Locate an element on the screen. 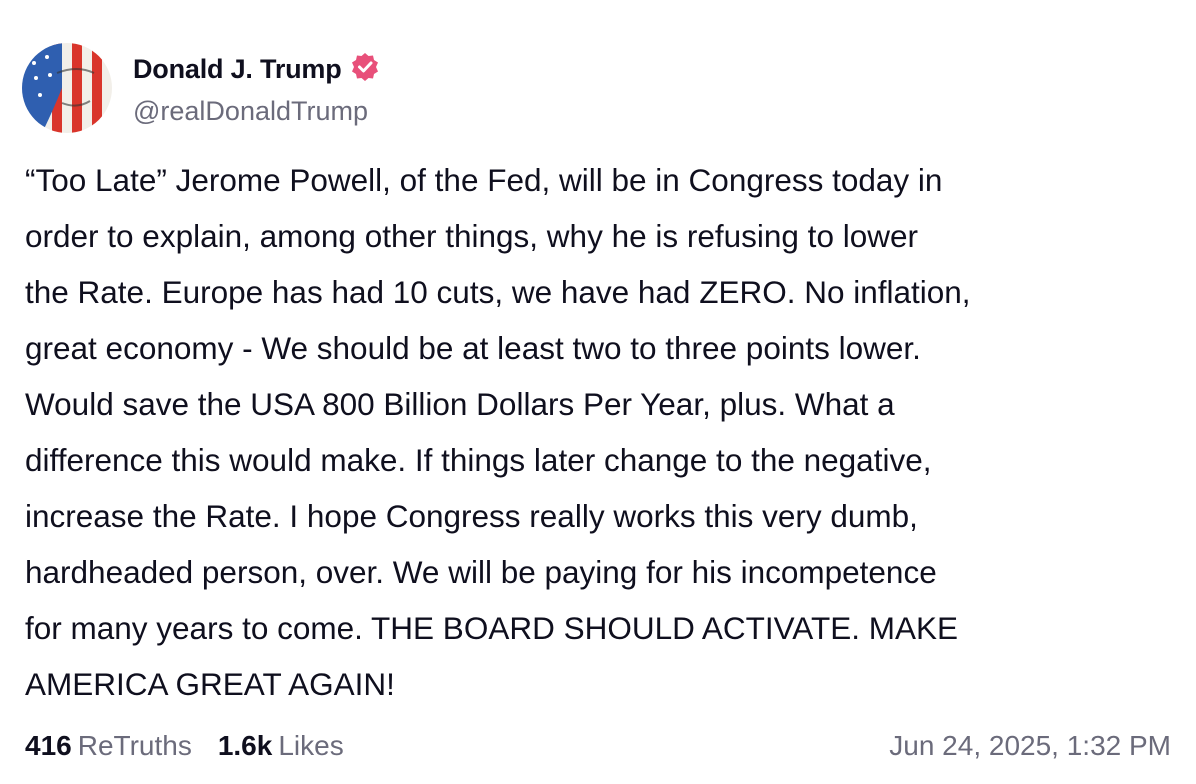 This screenshot has width=1196, height=784. avatar is located at coordinates (67, 88).